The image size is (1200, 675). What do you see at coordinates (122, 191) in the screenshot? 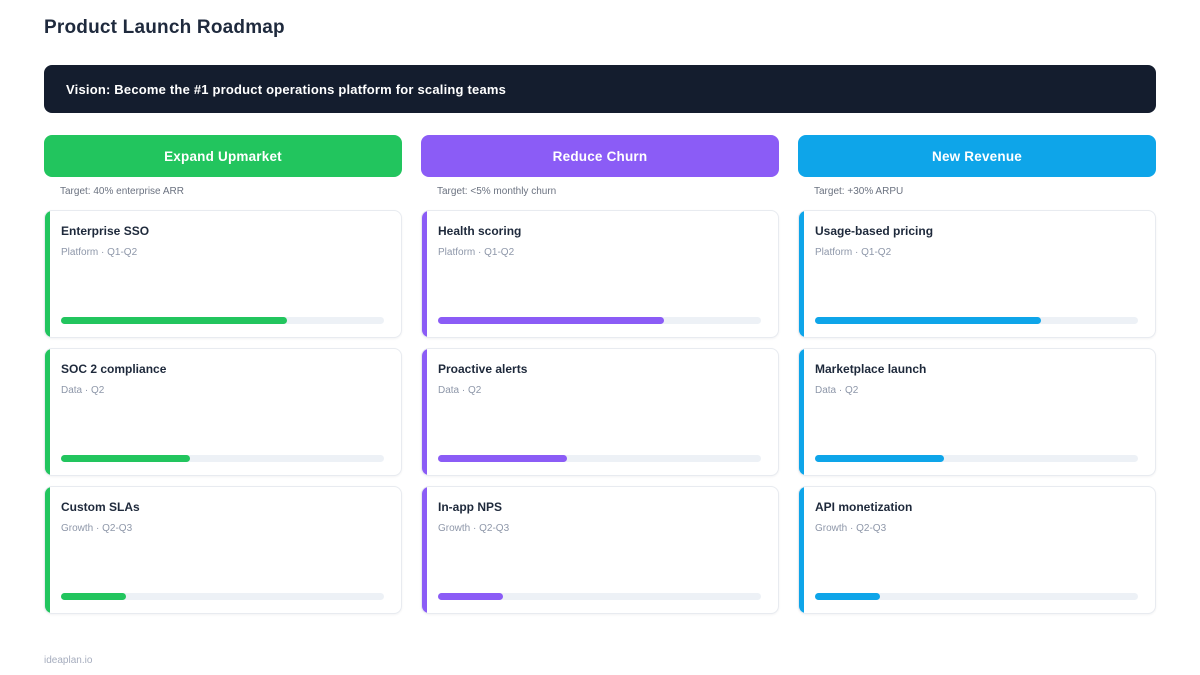
I see `column-target: Target: 40% enterprise ARR` at bounding box center [122, 191].